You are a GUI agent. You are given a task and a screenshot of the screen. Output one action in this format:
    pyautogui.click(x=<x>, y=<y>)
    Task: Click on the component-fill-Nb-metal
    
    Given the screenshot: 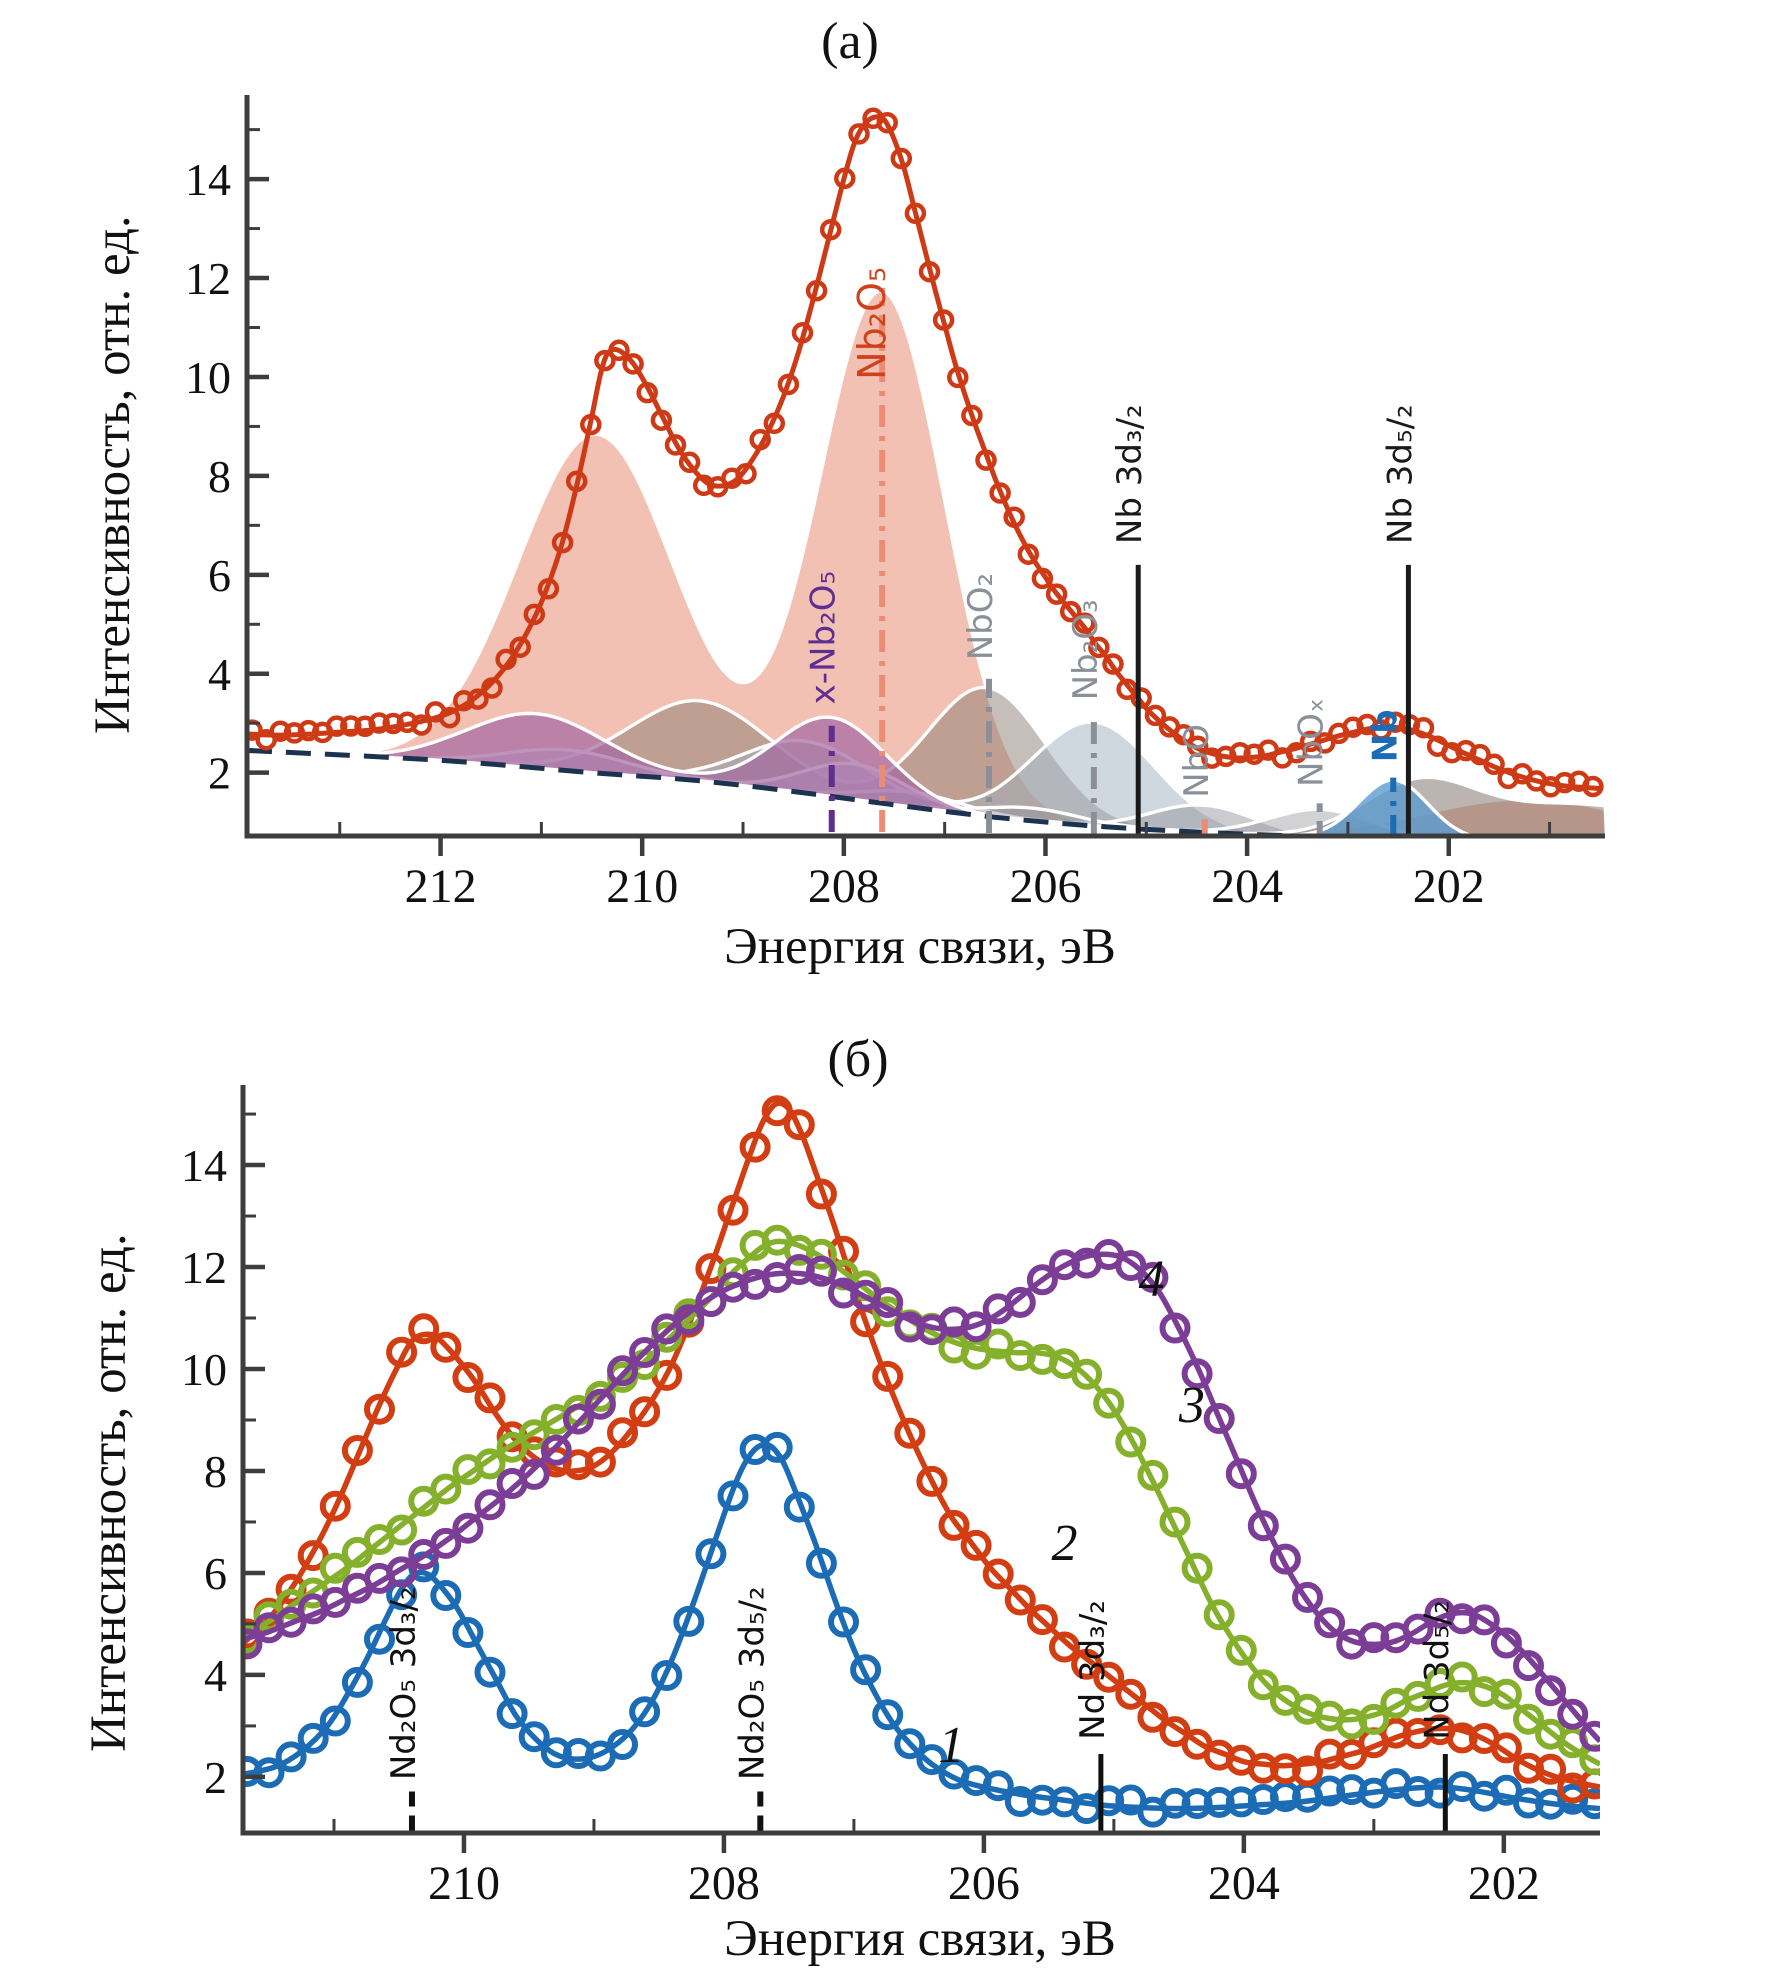 What is the action you would take?
    pyautogui.click(x=860, y=793)
    